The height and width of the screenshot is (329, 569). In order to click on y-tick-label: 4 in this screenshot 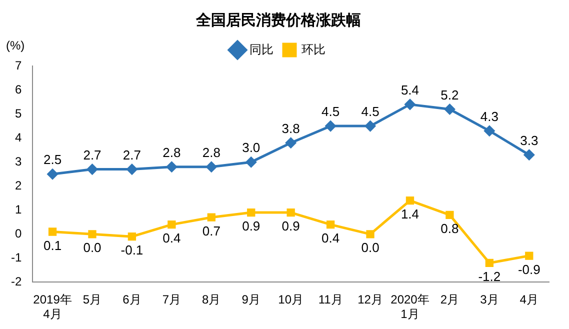, I will do `click(18, 137)`.